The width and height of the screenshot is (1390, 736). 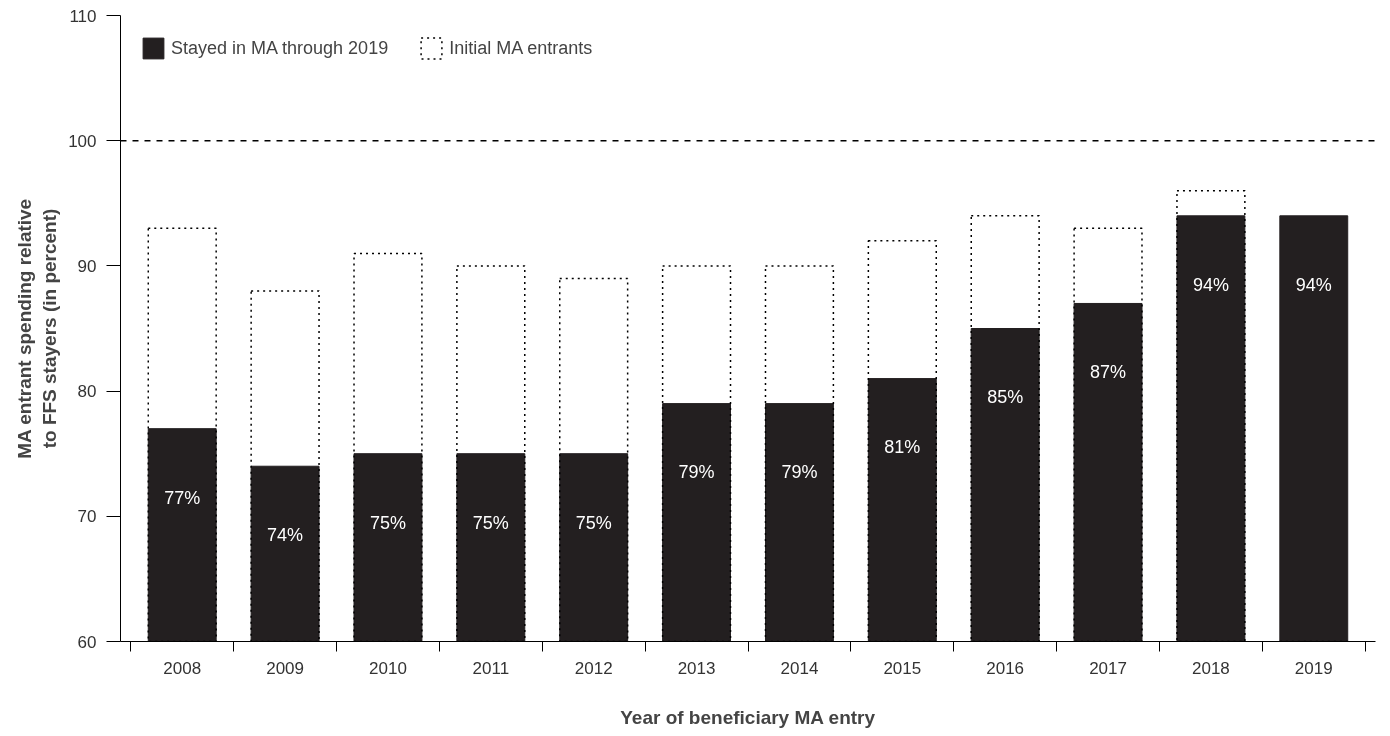 What do you see at coordinates (285, 535) in the screenshot?
I see `data-label: 74%` at bounding box center [285, 535].